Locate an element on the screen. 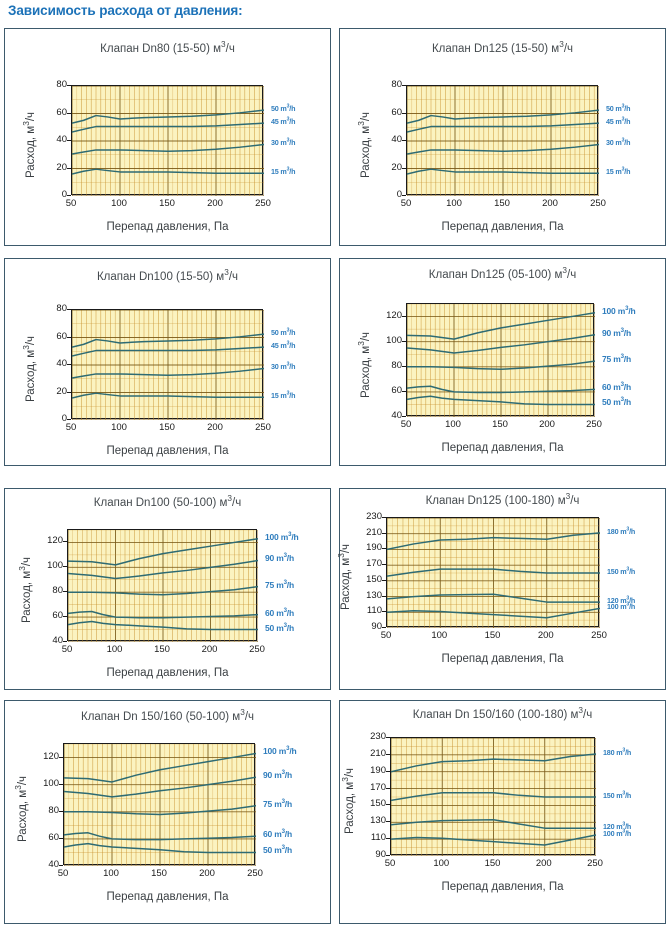 This screenshot has width=670, height=928. y-axis-tick: 0 is located at coordinates (399, 194).